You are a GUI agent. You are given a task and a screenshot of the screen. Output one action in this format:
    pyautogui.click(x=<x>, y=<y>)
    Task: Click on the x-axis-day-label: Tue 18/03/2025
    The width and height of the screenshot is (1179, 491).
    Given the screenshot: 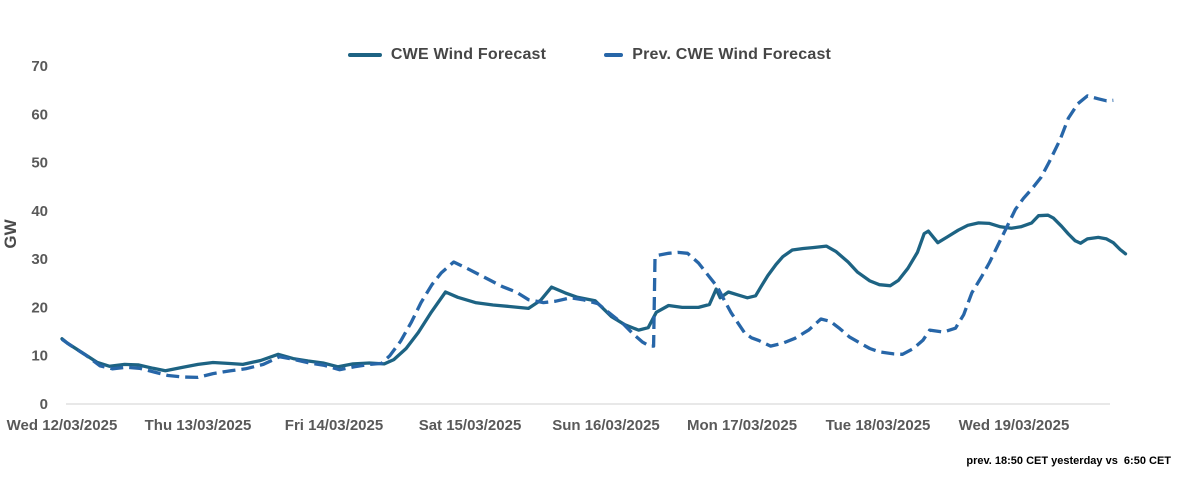 What is the action you would take?
    pyautogui.click(x=878, y=425)
    